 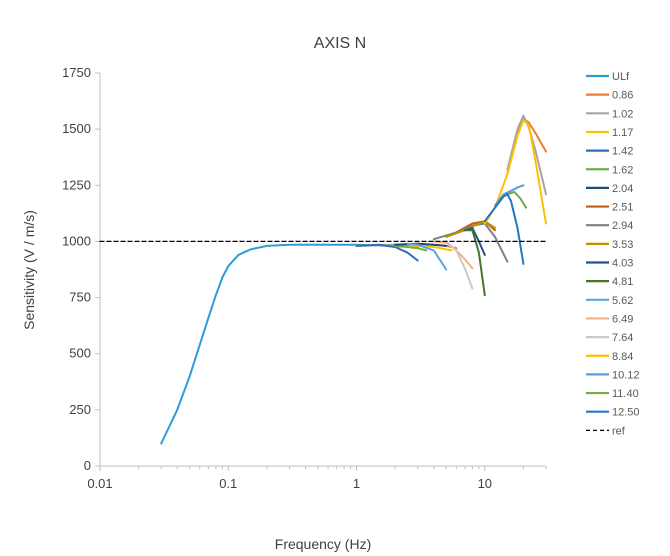 I want to click on legend-label: 7.64, so click(x=622, y=338).